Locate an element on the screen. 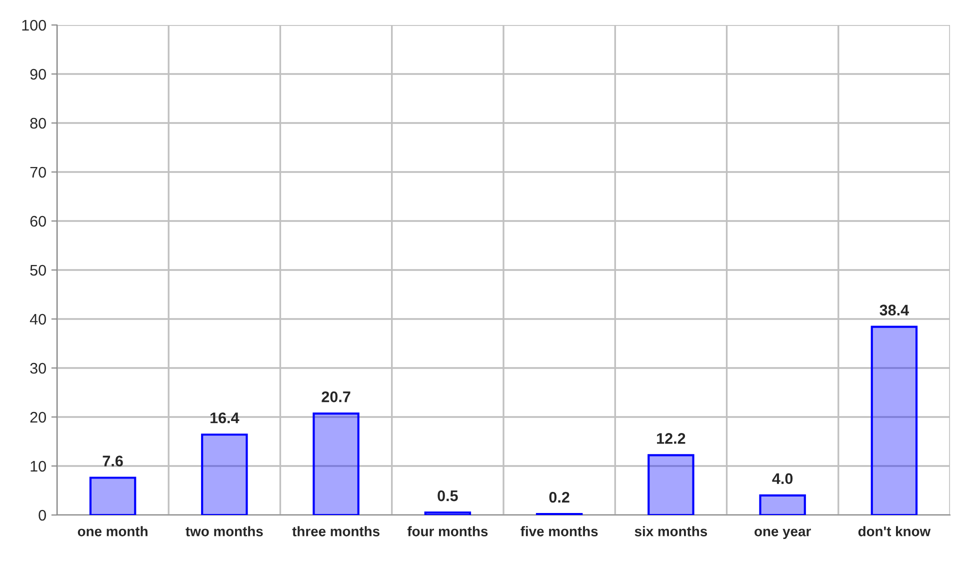  y-tick-label: 40 is located at coordinates (38, 319).